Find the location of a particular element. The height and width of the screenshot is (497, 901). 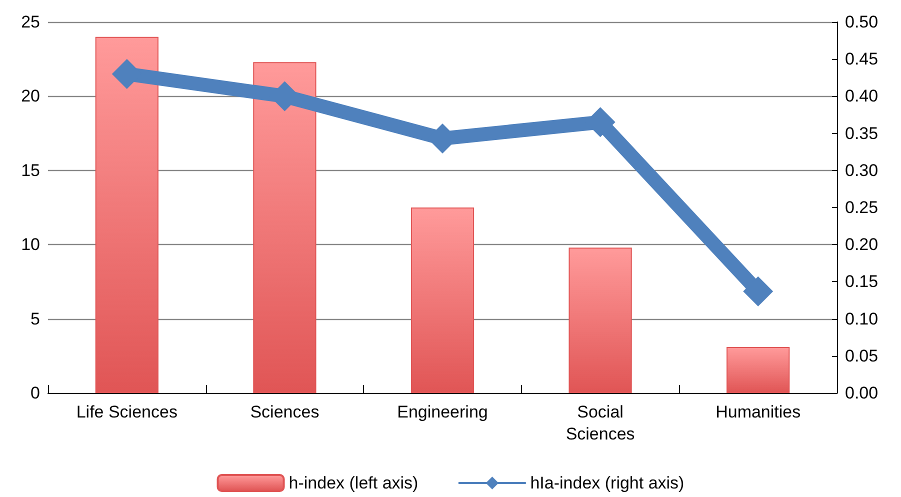

y-tick-label: 10 is located at coordinates (30, 244).